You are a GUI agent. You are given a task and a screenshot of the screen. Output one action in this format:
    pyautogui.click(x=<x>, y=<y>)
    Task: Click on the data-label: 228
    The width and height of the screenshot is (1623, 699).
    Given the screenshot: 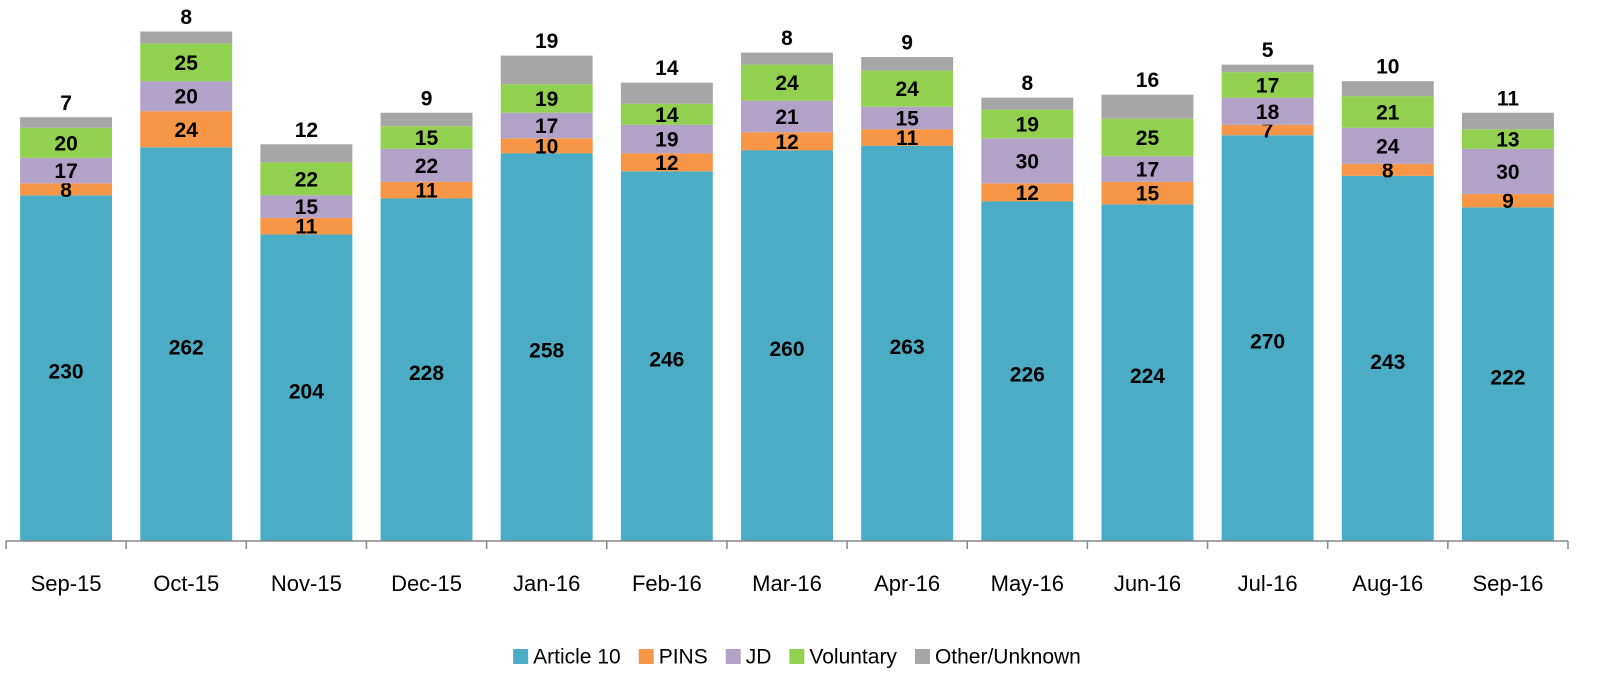 What is the action you would take?
    pyautogui.click(x=426, y=373)
    